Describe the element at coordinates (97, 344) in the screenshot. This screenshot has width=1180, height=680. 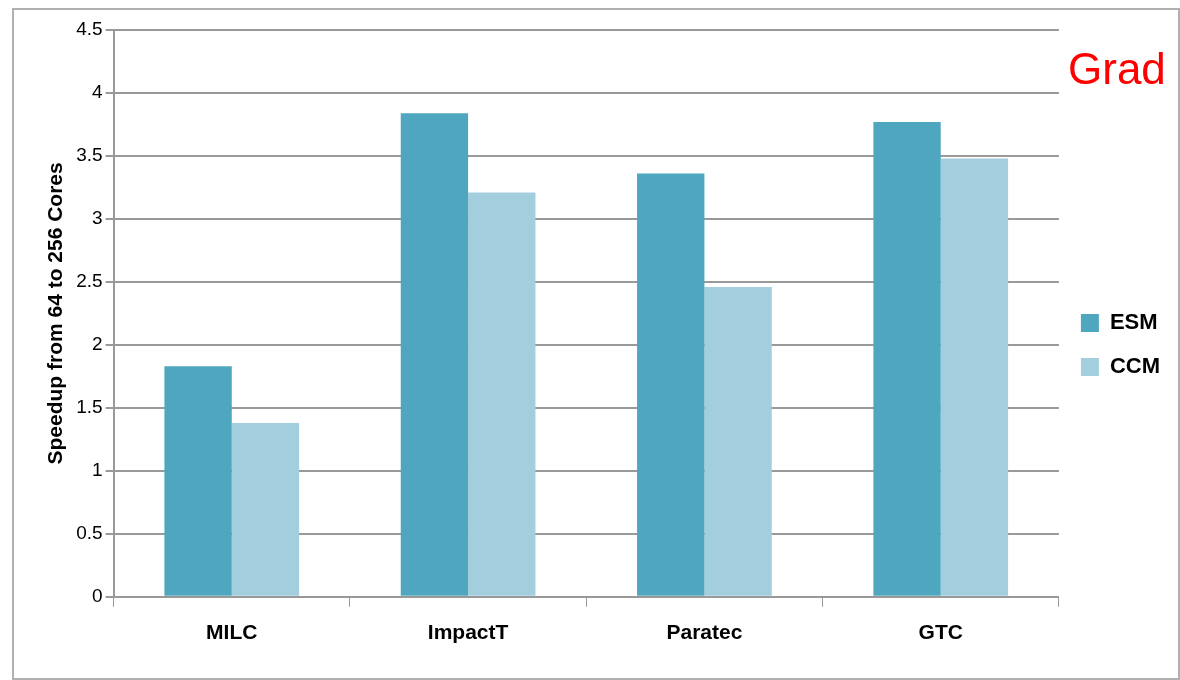
I see `y-tick-label: 2` at that location.